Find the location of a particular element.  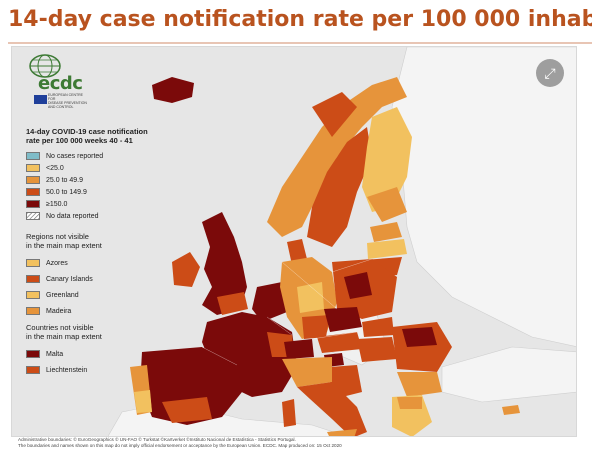

region-finland-south is located at coordinates (387, 204).